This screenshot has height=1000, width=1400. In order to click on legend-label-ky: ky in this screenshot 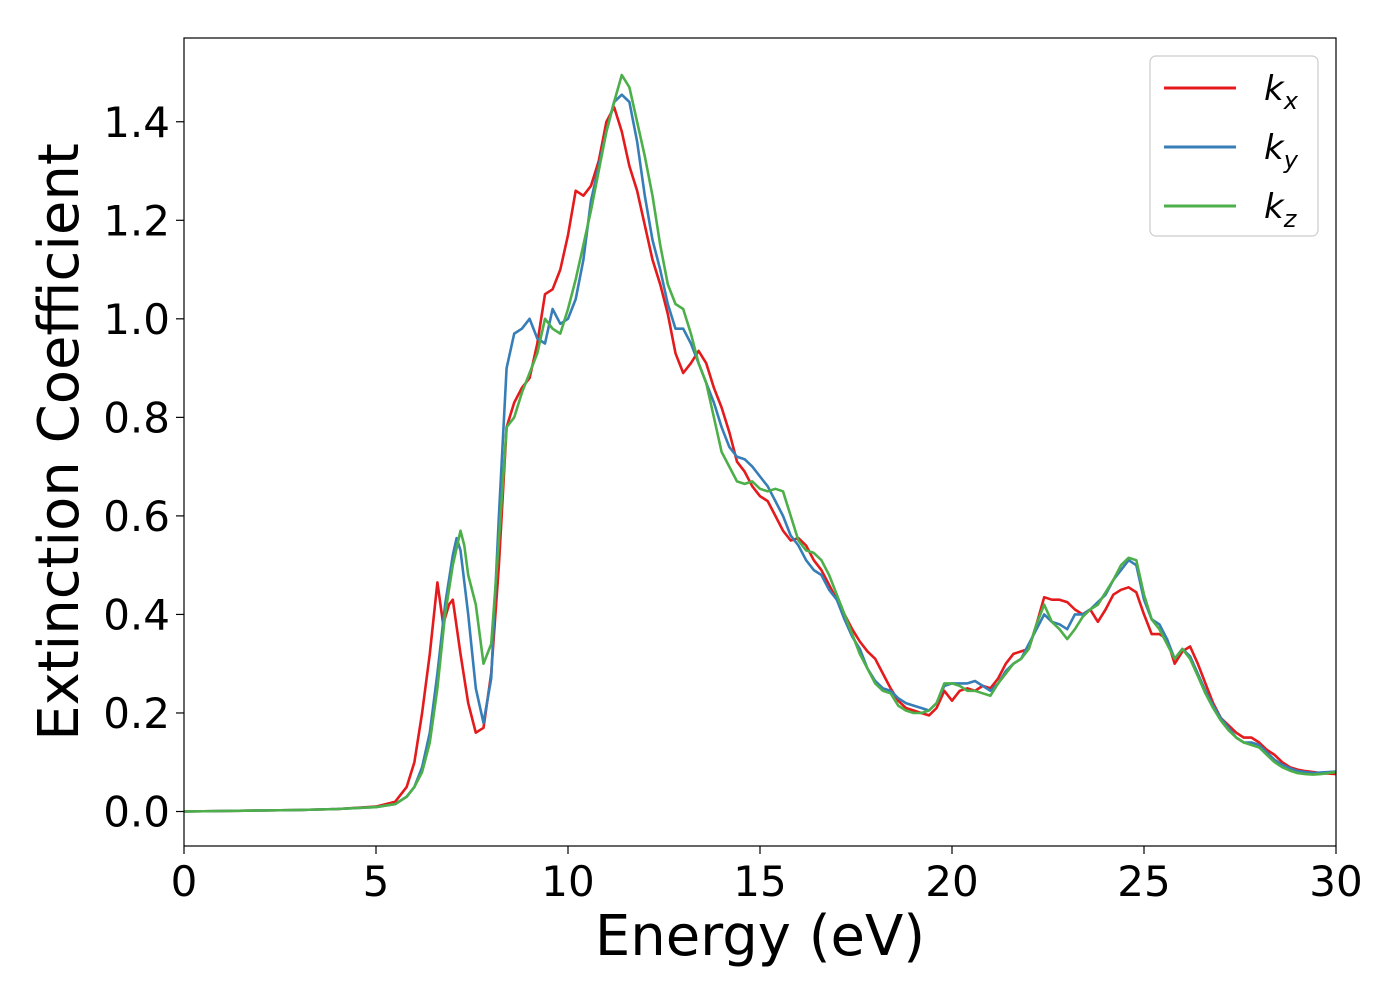, I will do `click(1281, 151)`.